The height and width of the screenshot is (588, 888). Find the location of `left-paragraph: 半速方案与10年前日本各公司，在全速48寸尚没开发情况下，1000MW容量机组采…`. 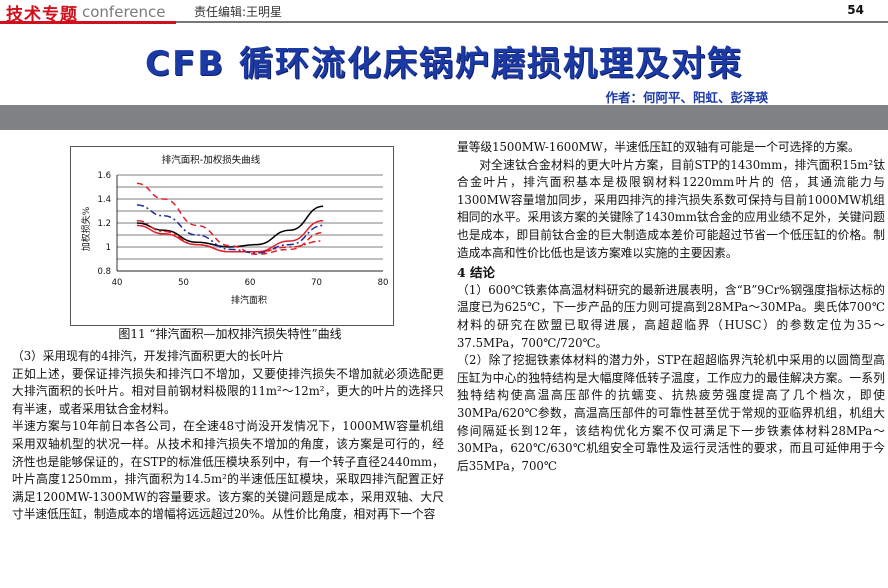

left-paragraph: 半速方案与10年前日本各公司，在全速48寸尚没开发情况下，1000MW容量机组采… is located at coordinates (228, 470).